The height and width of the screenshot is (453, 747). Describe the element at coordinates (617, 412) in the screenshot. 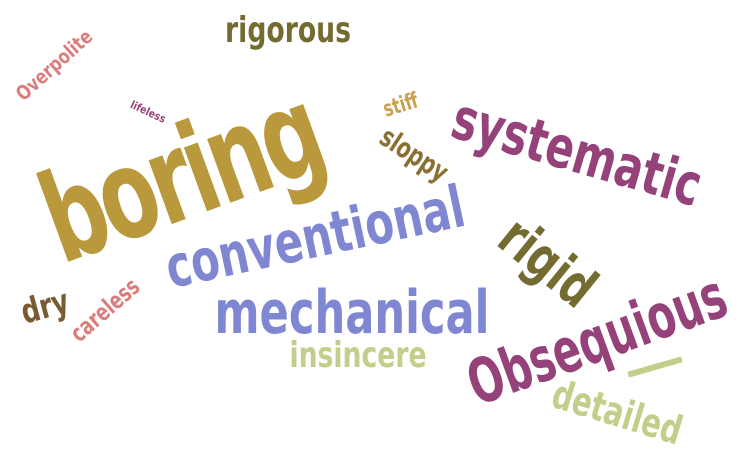

I see `word-detailed: detailed` at that location.